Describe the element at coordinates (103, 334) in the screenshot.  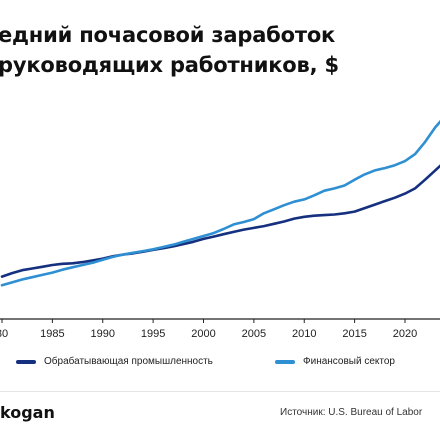
I see `x-tick-label-2: 1990` at that location.